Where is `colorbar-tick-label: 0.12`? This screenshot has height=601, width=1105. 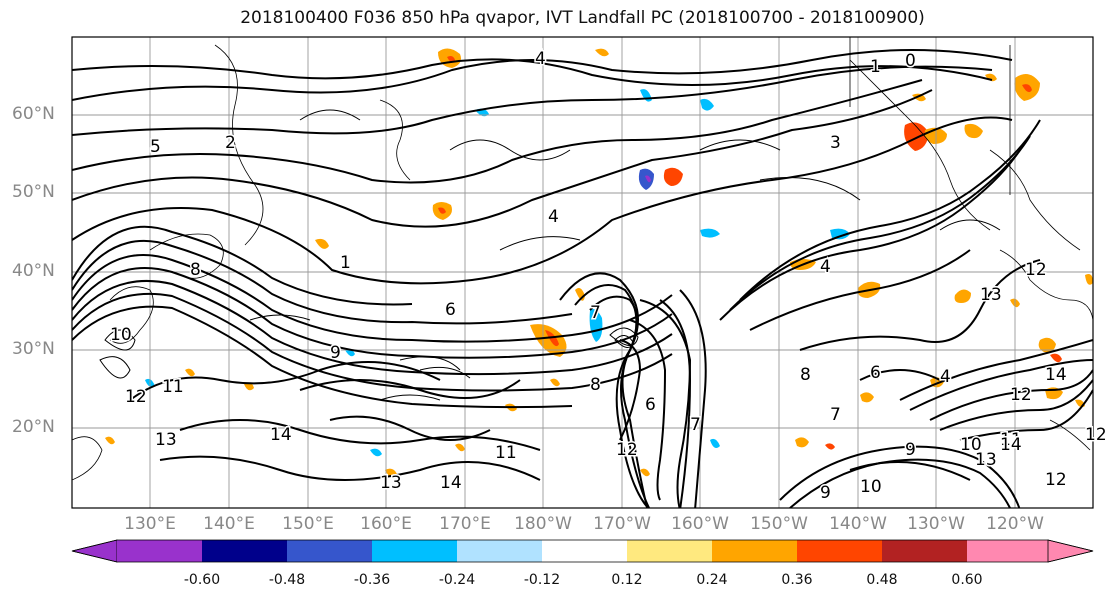 colorbar-tick-label: 0.12 is located at coordinates (627, 580).